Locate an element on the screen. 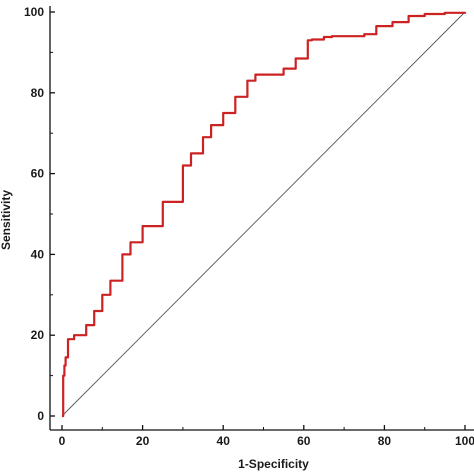 The image size is (474, 474). y-tick-label: 20 is located at coordinates (38, 335).